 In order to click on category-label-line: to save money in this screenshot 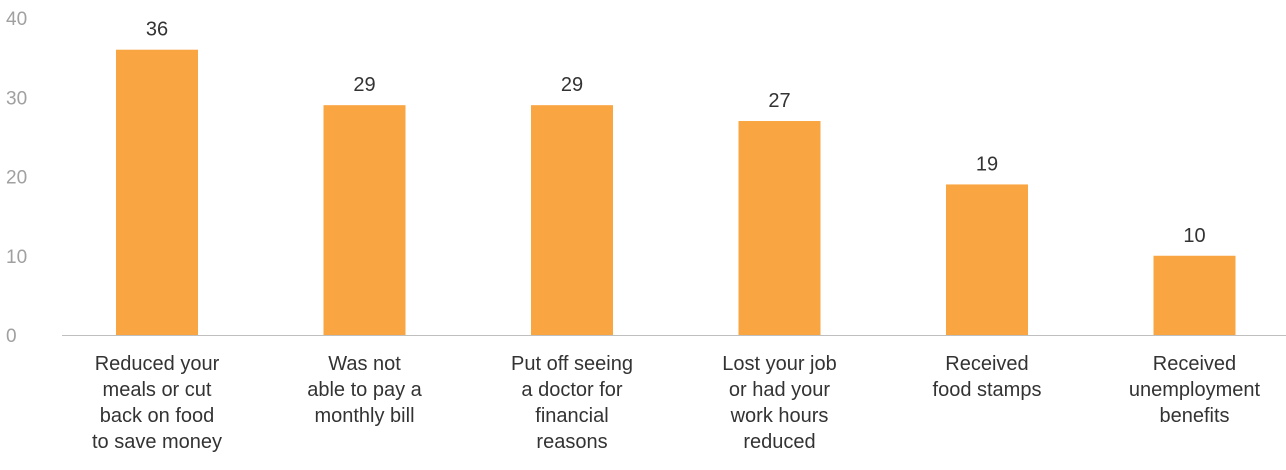, I will do `click(157, 442)`.